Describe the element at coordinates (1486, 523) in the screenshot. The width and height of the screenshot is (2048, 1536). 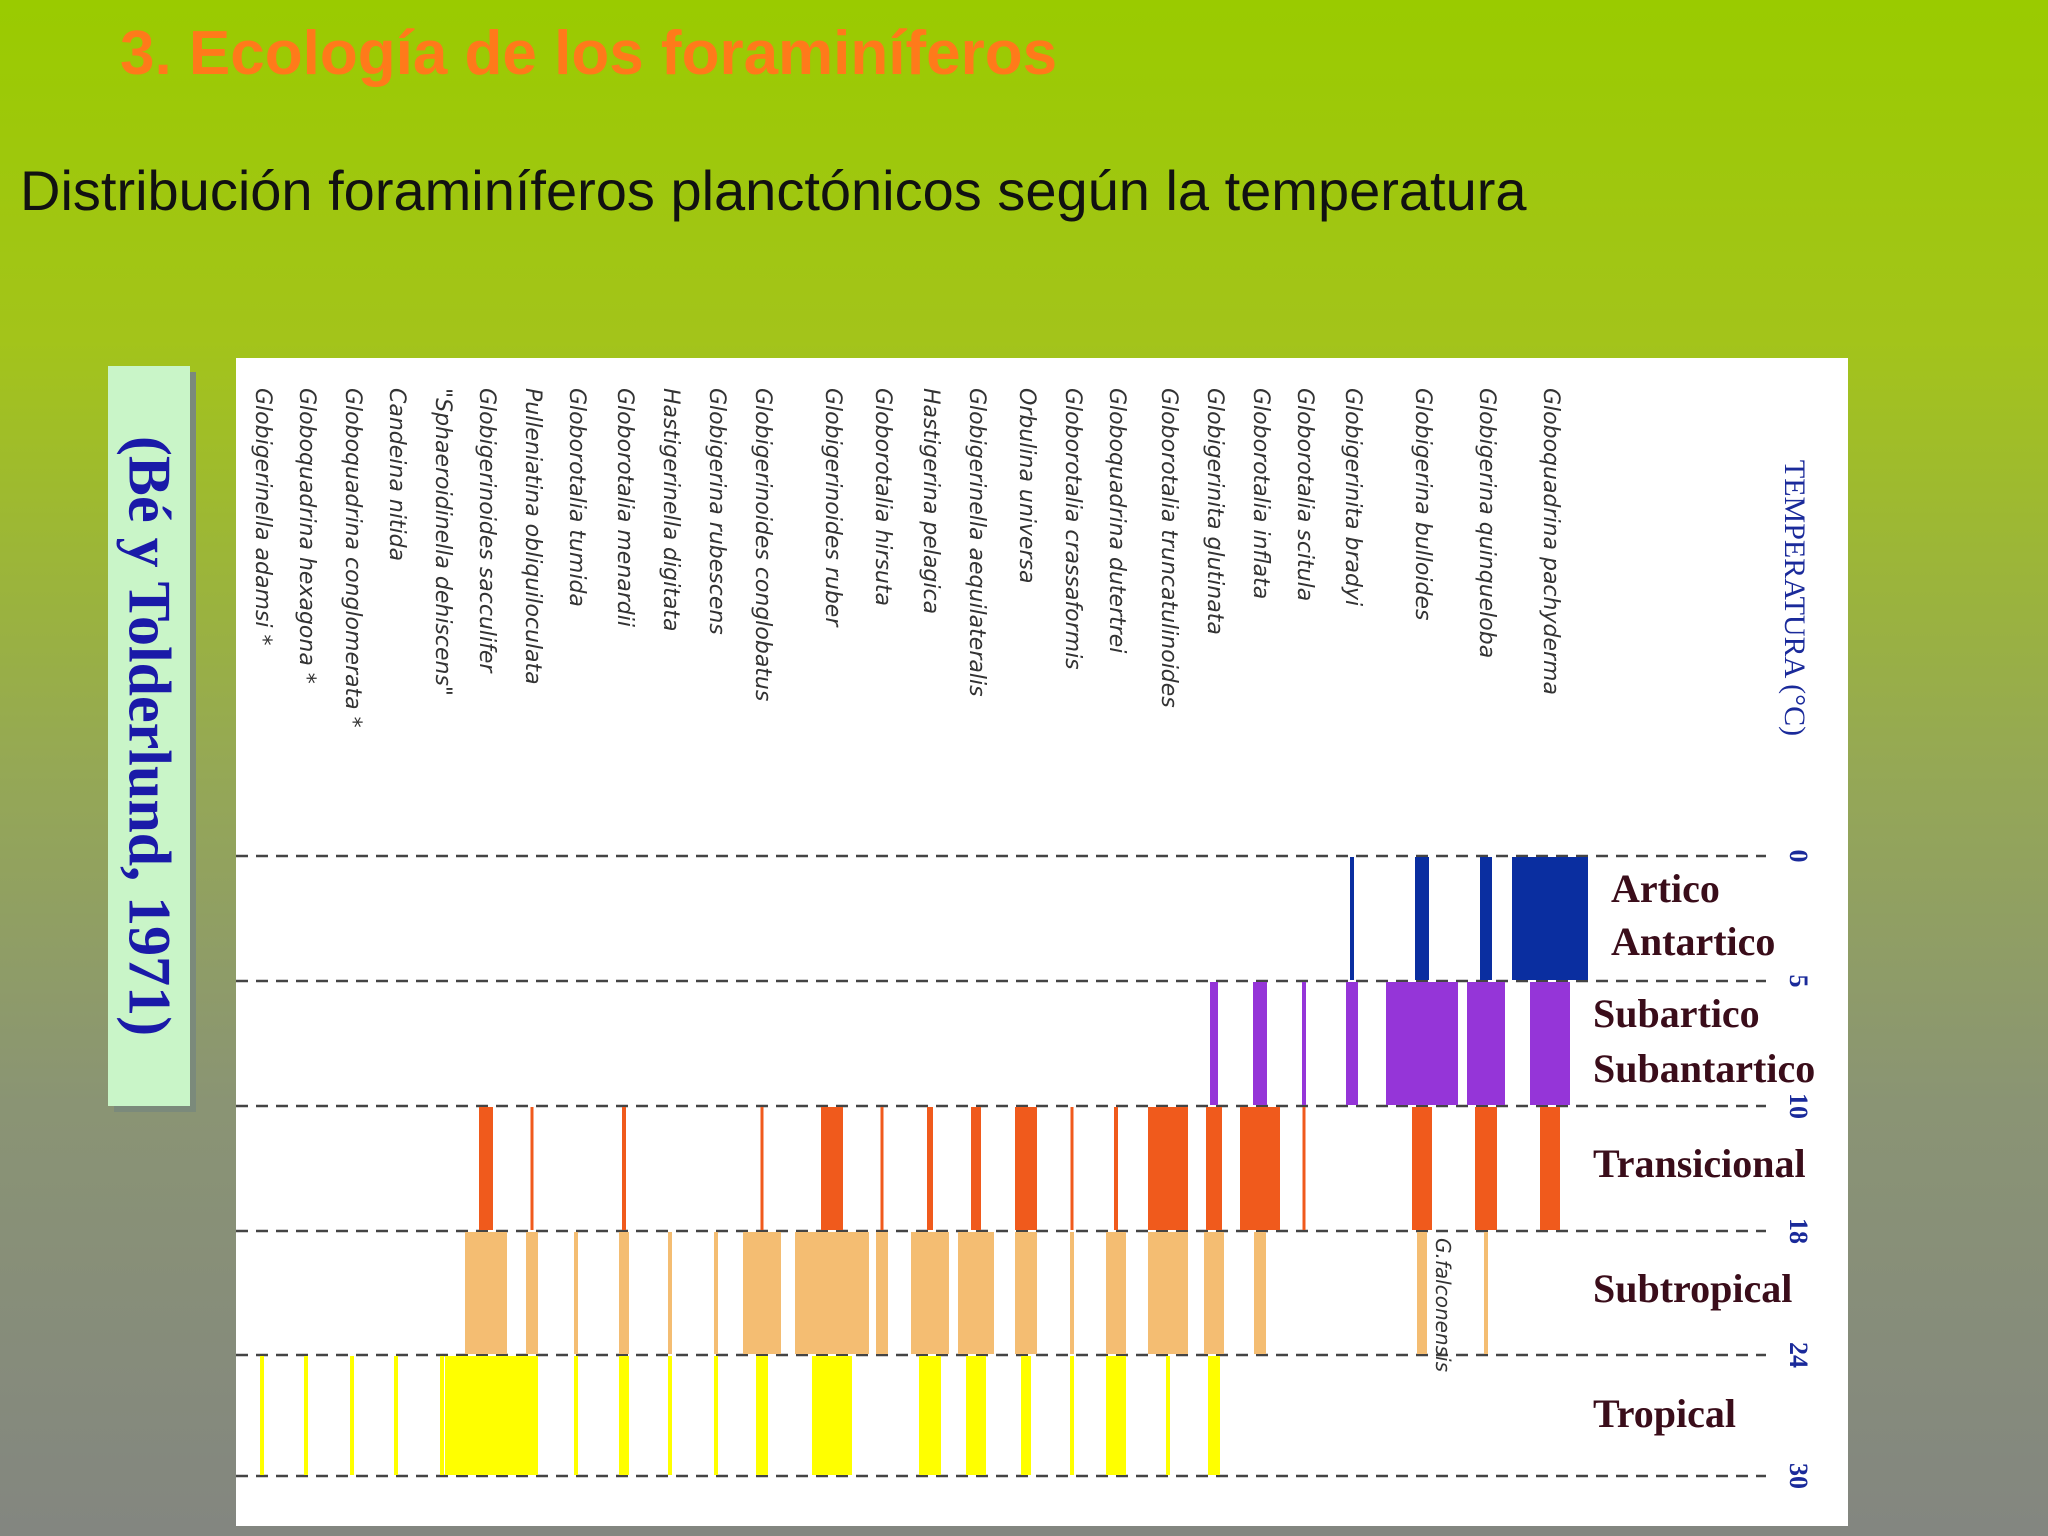
I see `species-name: Globigerina quinqueloba` at that location.